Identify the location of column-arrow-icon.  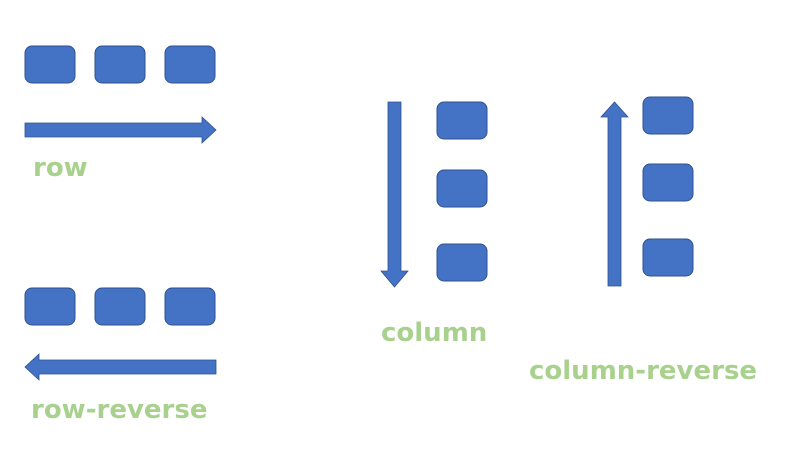
(394, 194).